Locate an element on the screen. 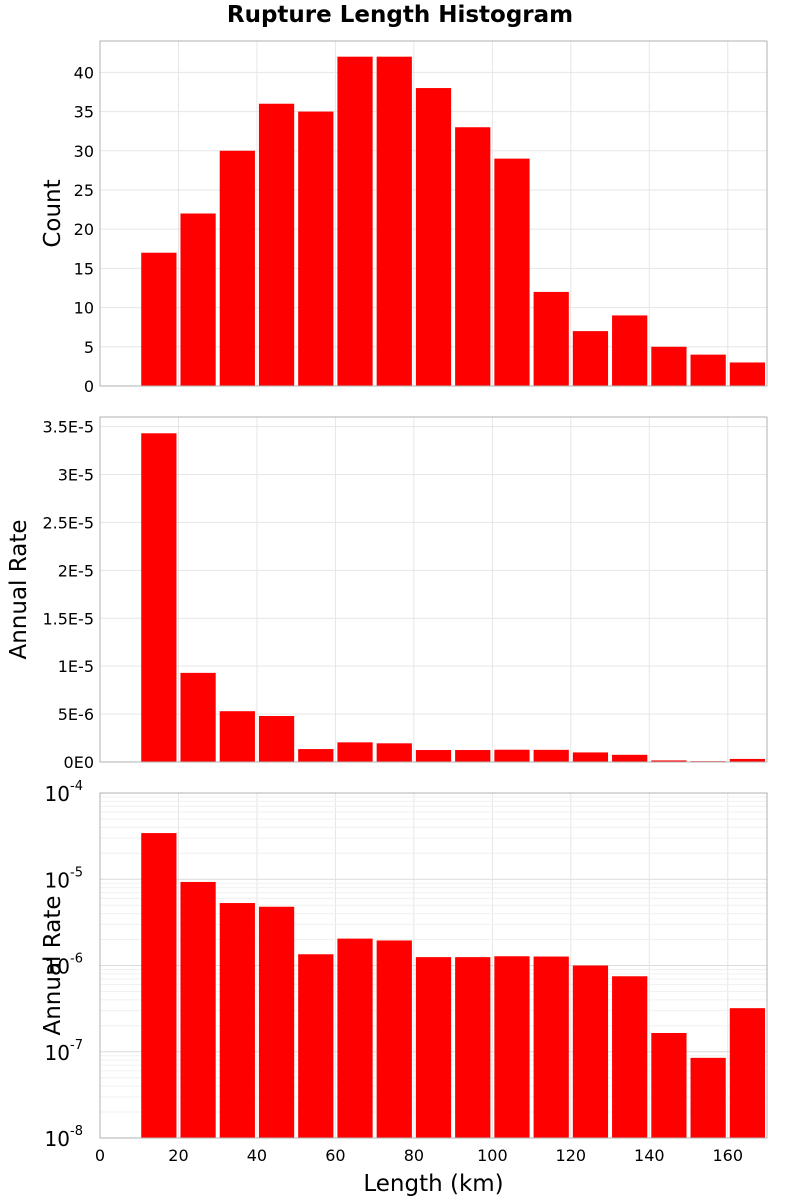 This screenshot has height=1200, width=800. x-axis-label: Length (km) is located at coordinates (433, 1184).